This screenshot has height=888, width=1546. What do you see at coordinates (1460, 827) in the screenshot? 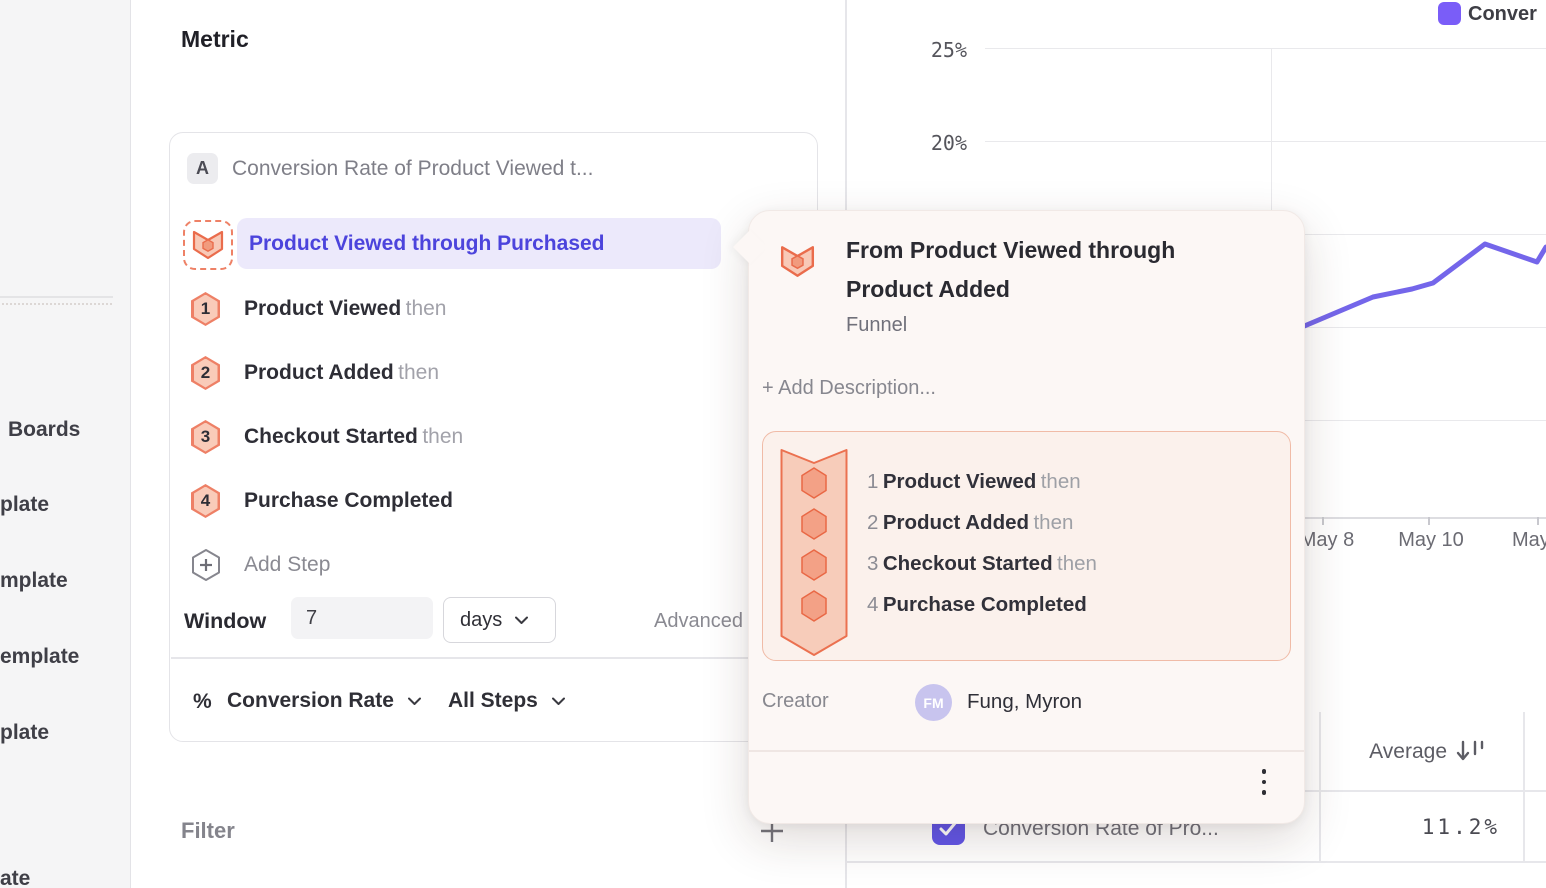
I see `table-row-average-value: 11.2%` at bounding box center [1460, 827].